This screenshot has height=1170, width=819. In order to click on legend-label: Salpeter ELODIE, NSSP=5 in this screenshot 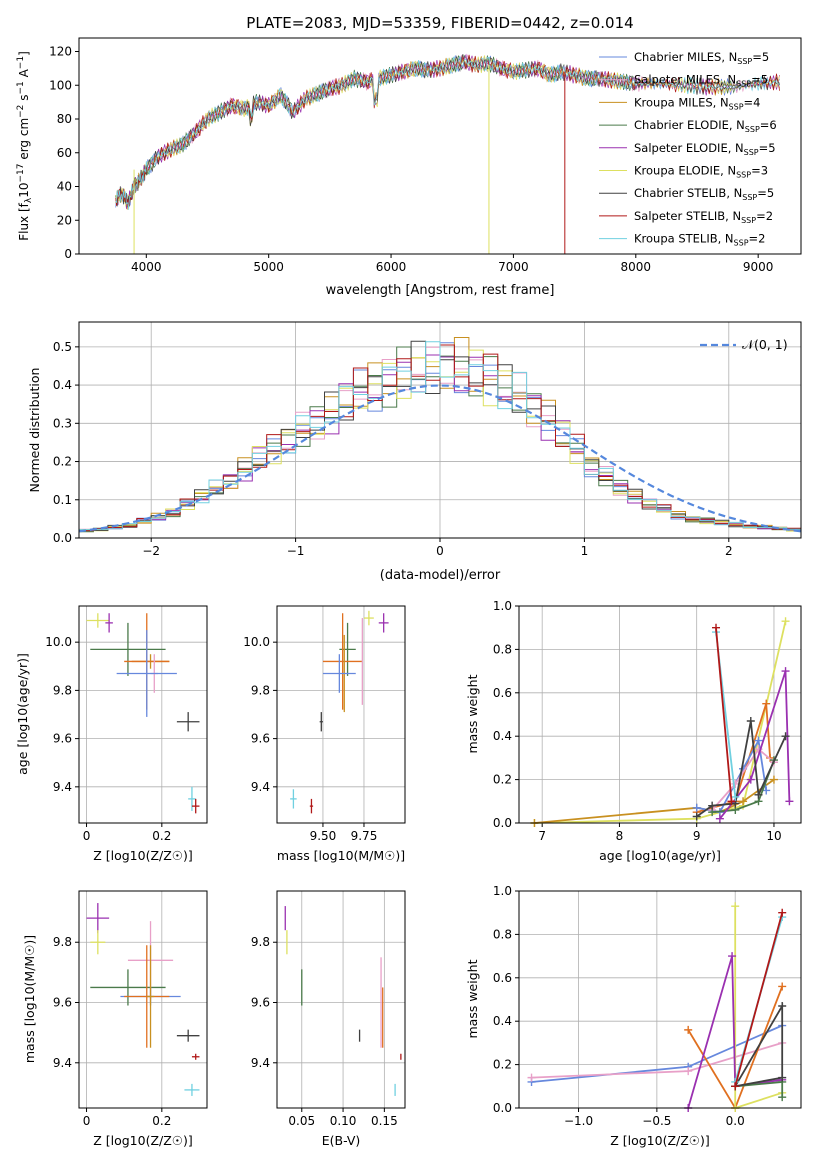, I will do `click(705, 149)`.